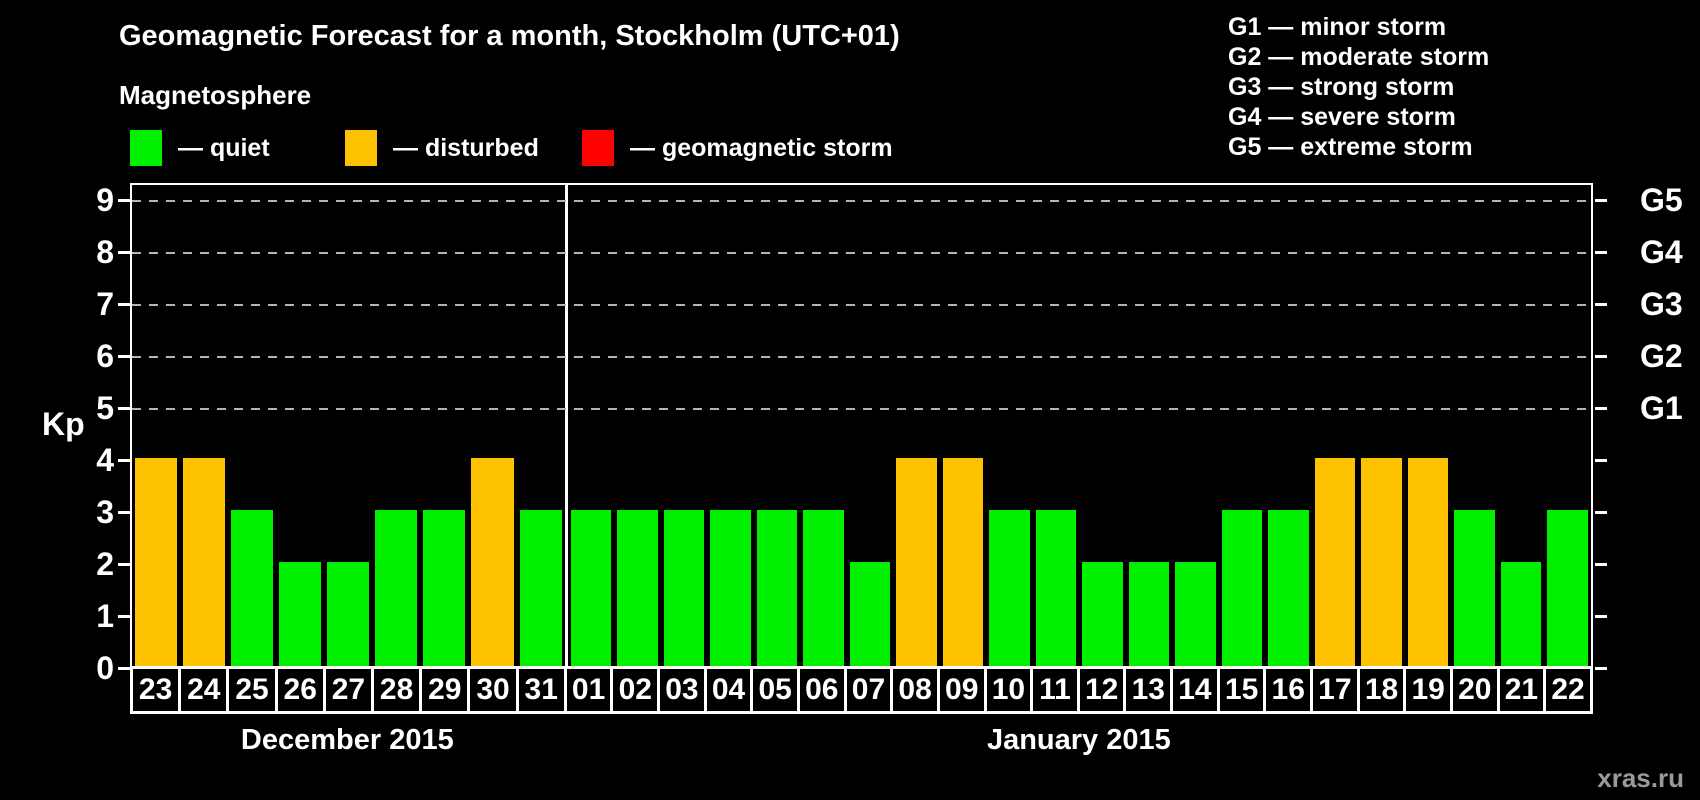 This screenshot has height=800, width=1700. What do you see at coordinates (1288, 690) in the screenshot?
I see `day-label-16: 16` at bounding box center [1288, 690].